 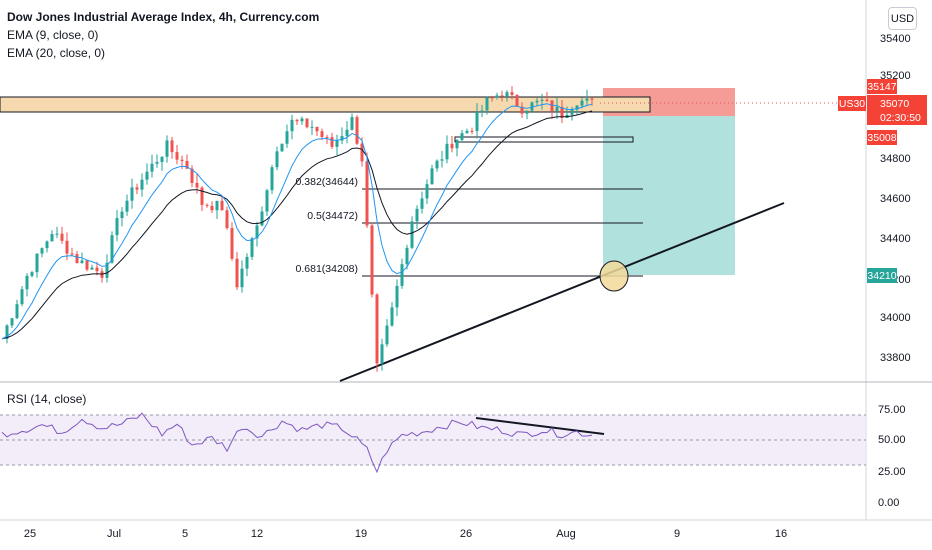 What do you see at coordinates (185, 534) in the screenshot?
I see `time-tick: 5` at bounding box center [185, 534].